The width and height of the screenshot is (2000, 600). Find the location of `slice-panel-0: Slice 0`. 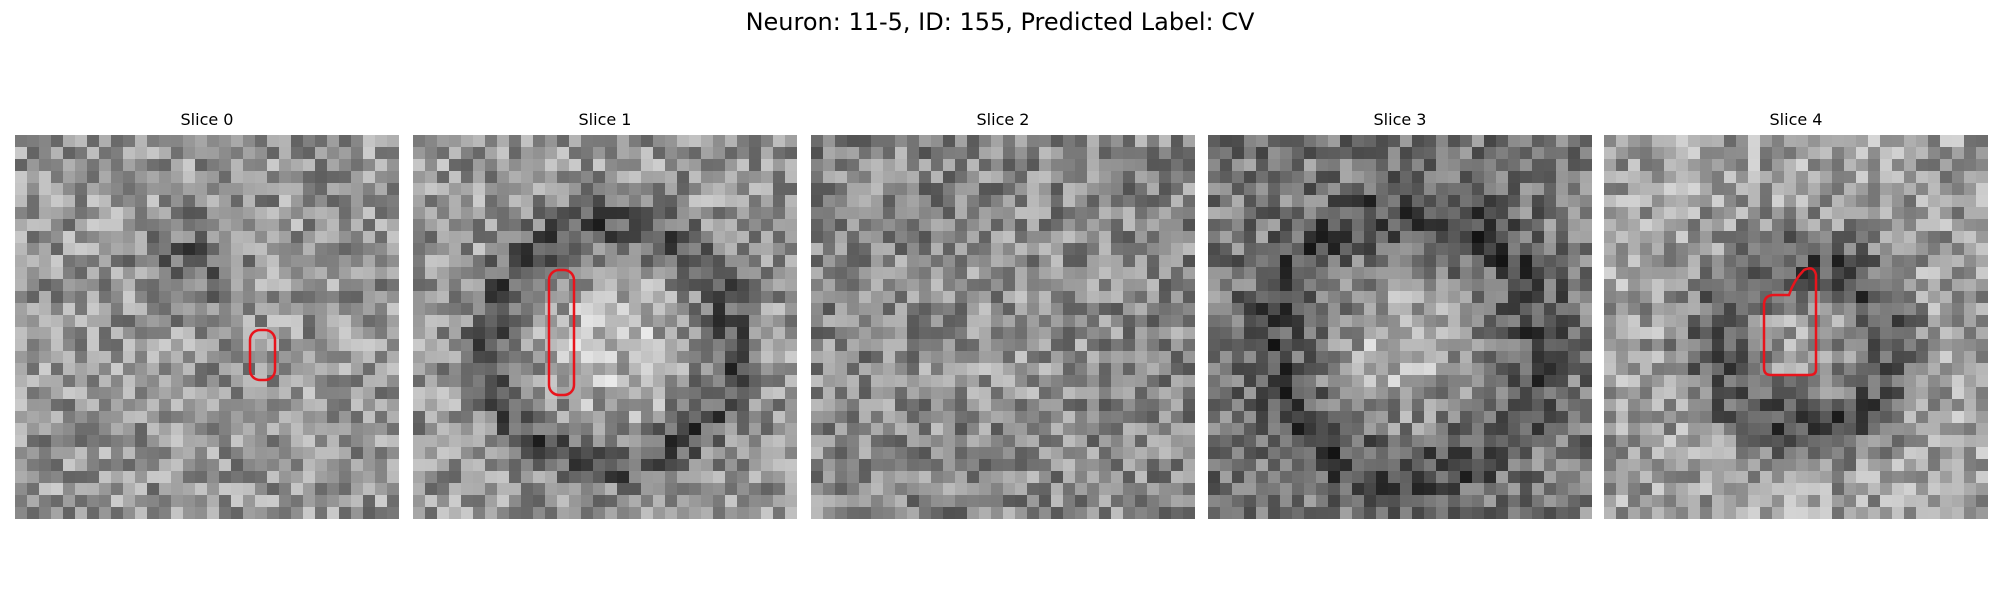

slice-panel-0: Slice 0 is located at coordinates (207, 313).